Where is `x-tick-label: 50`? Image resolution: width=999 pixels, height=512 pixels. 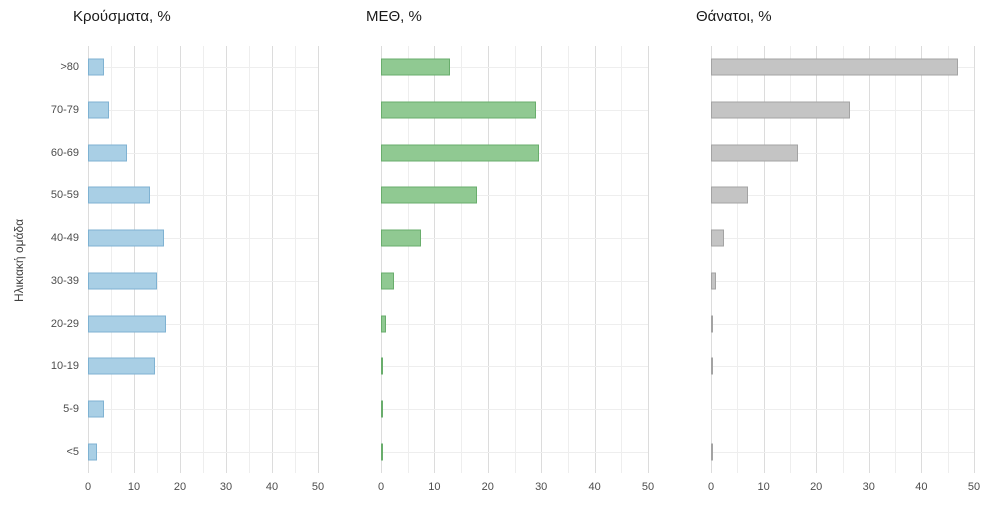
x-tick-label: 50 is located at coordinates (318, 487).